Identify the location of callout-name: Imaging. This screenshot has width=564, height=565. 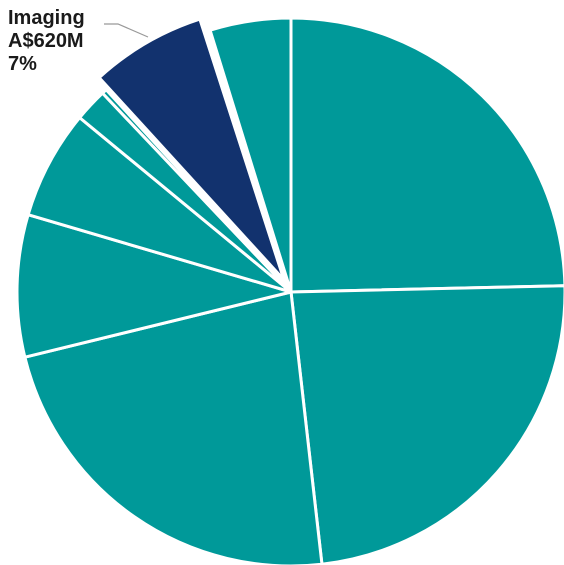
(46, 18).